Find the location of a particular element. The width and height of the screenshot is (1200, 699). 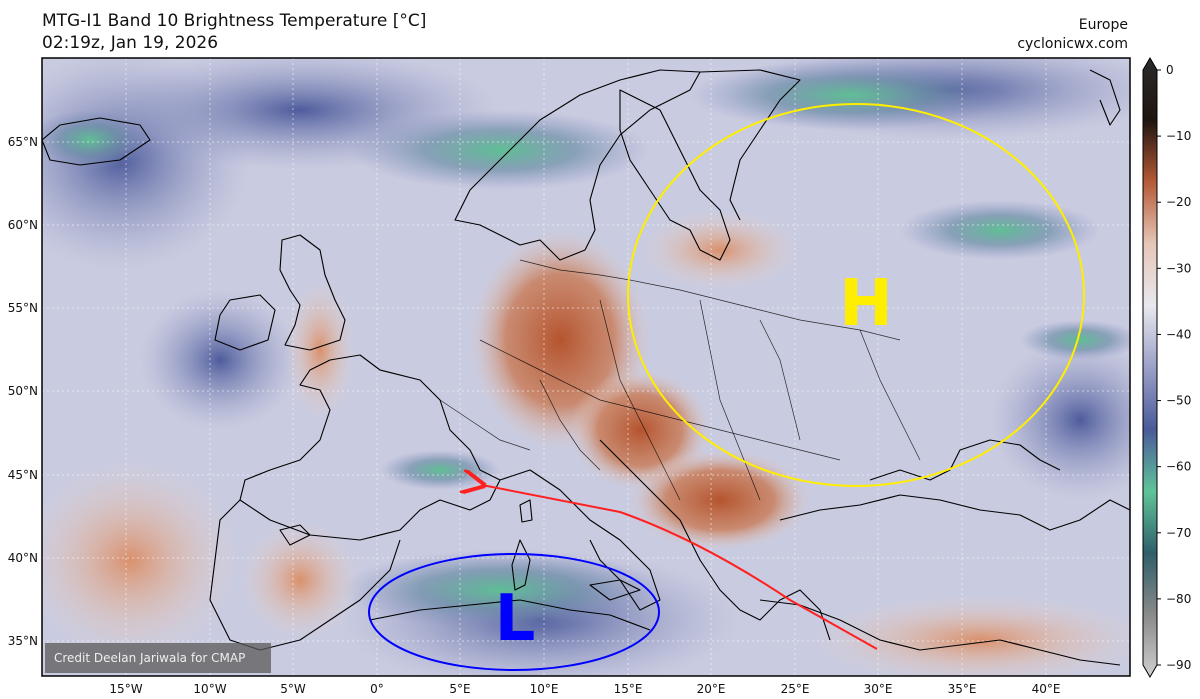

region-label: Europe cyclonicwx.com is located at coordinates (1072, 35).